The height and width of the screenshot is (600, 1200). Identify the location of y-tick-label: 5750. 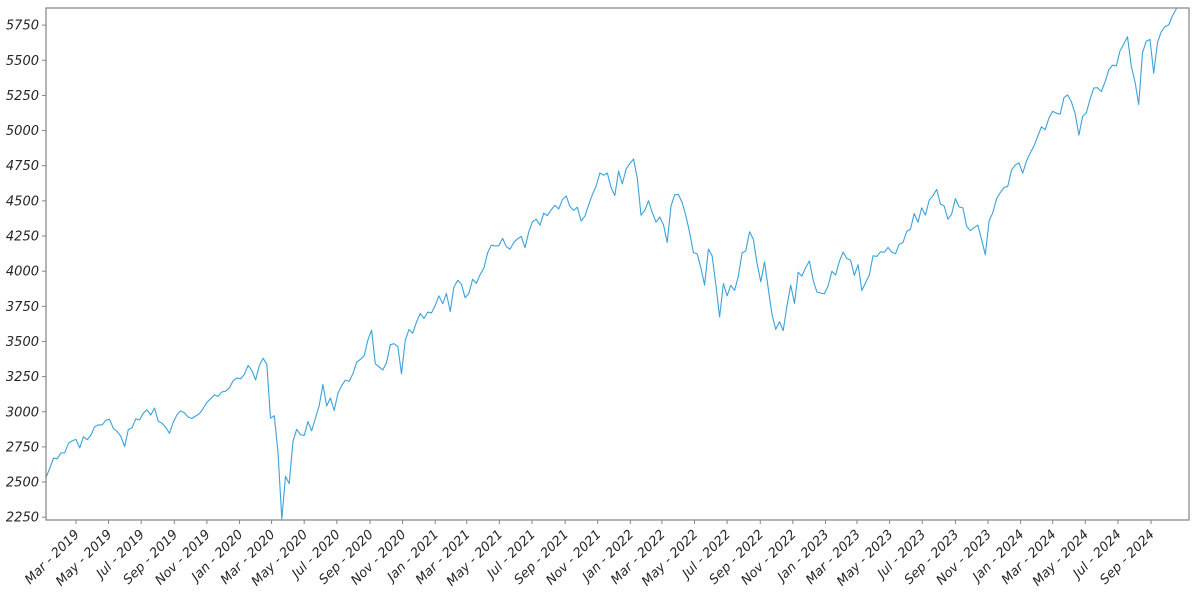
(22, 26).